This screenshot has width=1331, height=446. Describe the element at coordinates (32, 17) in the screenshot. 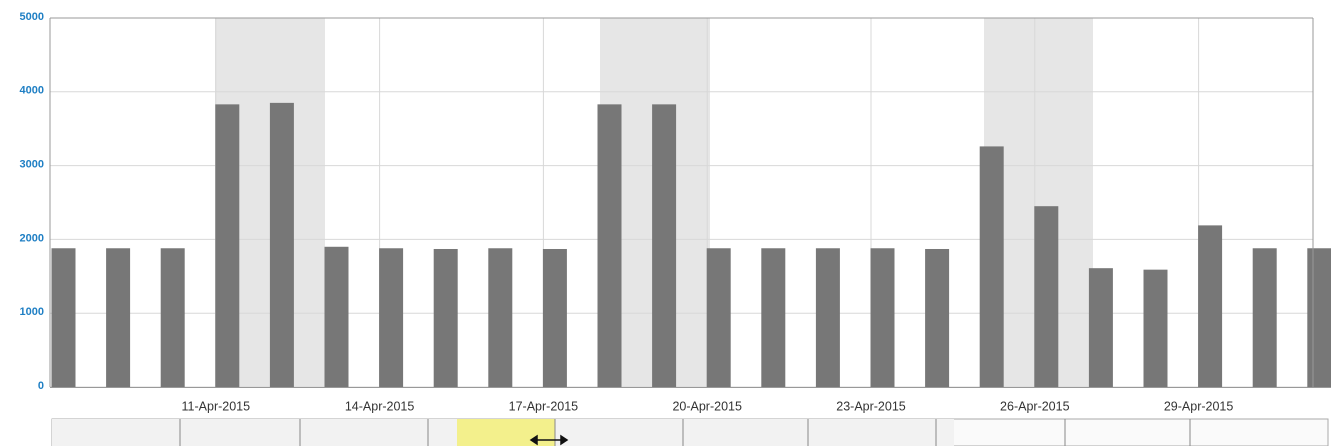

I see `y-tick-label: 5000` at that location.